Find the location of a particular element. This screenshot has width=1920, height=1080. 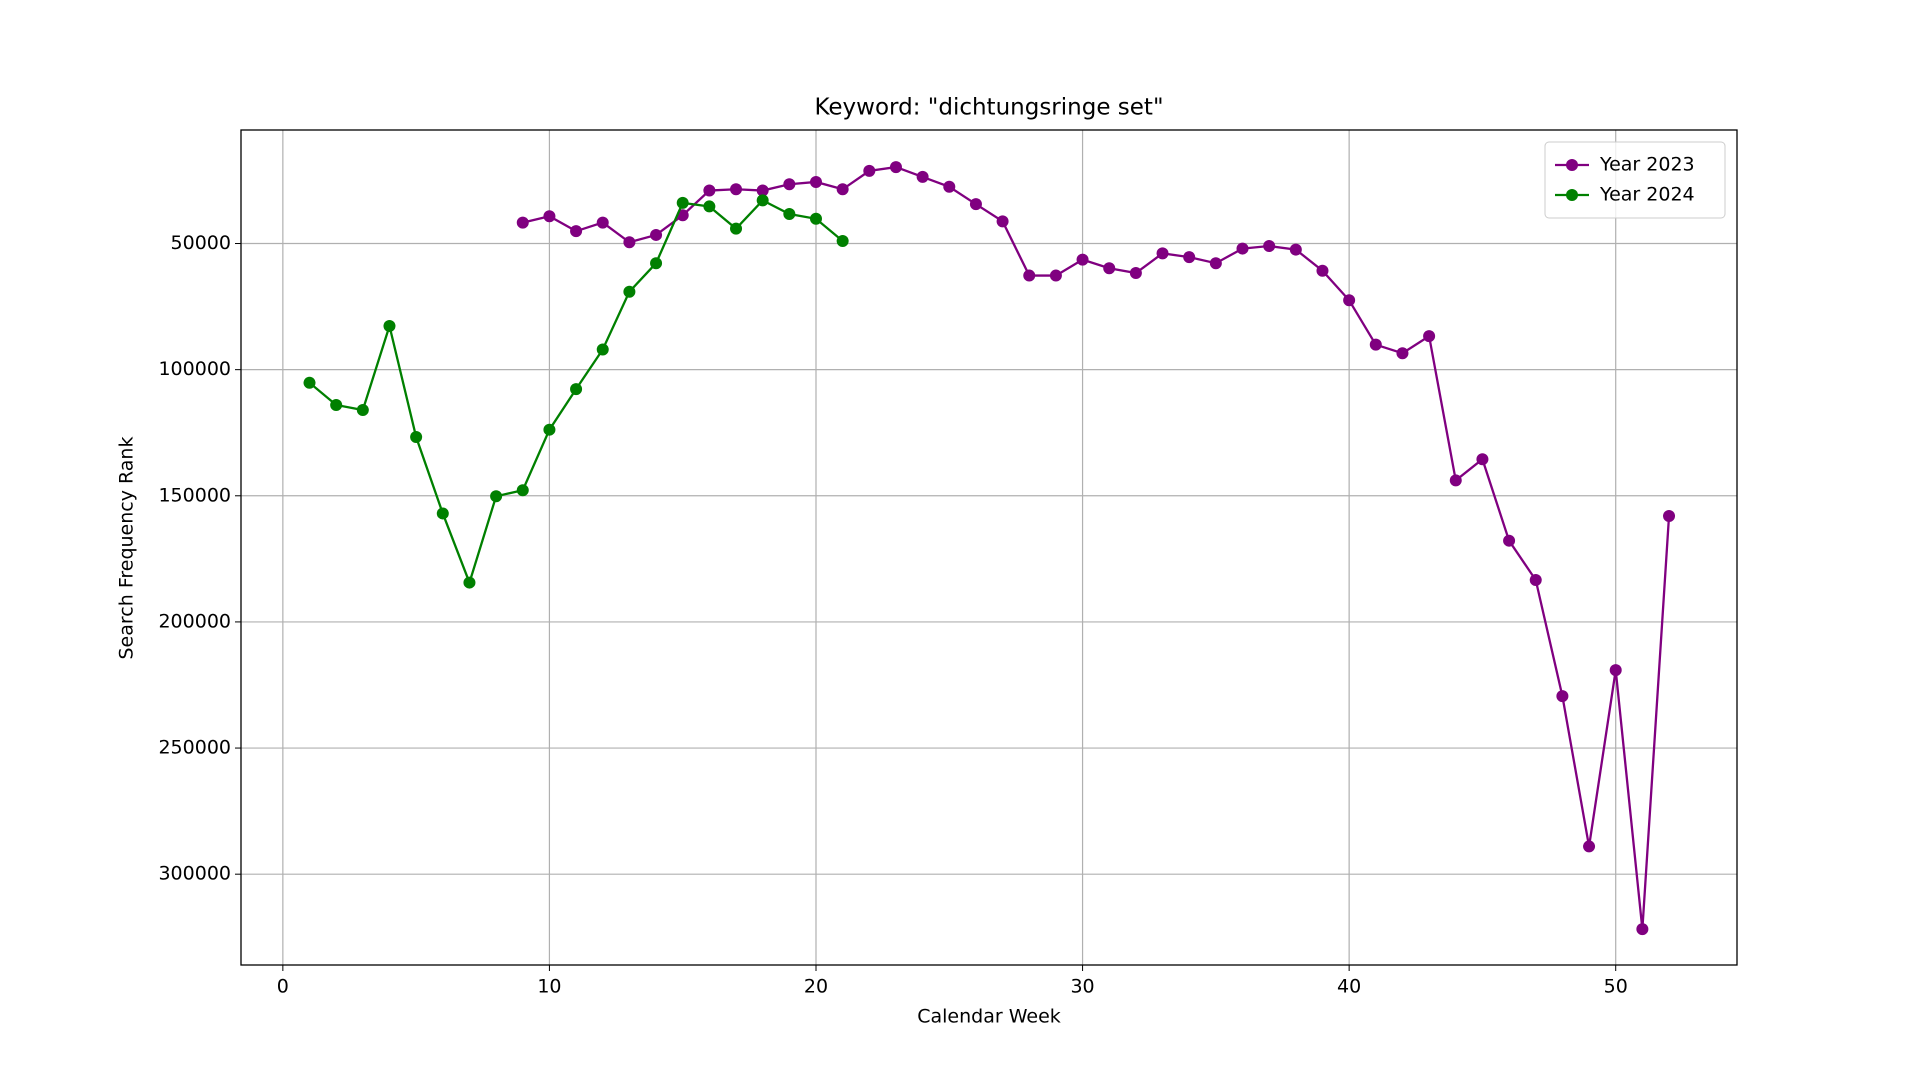

y-tick-label: 300000 is located at coordinates (194, 874).